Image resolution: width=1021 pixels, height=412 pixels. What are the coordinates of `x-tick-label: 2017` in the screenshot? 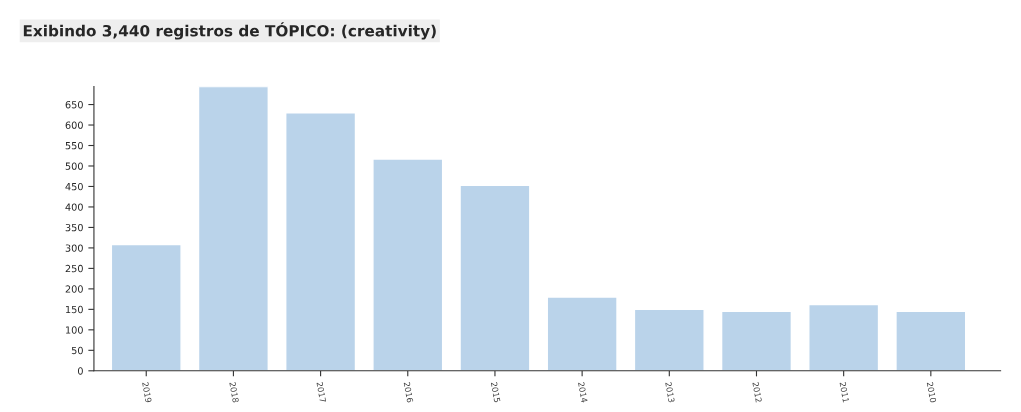 It's located at (321, 392).